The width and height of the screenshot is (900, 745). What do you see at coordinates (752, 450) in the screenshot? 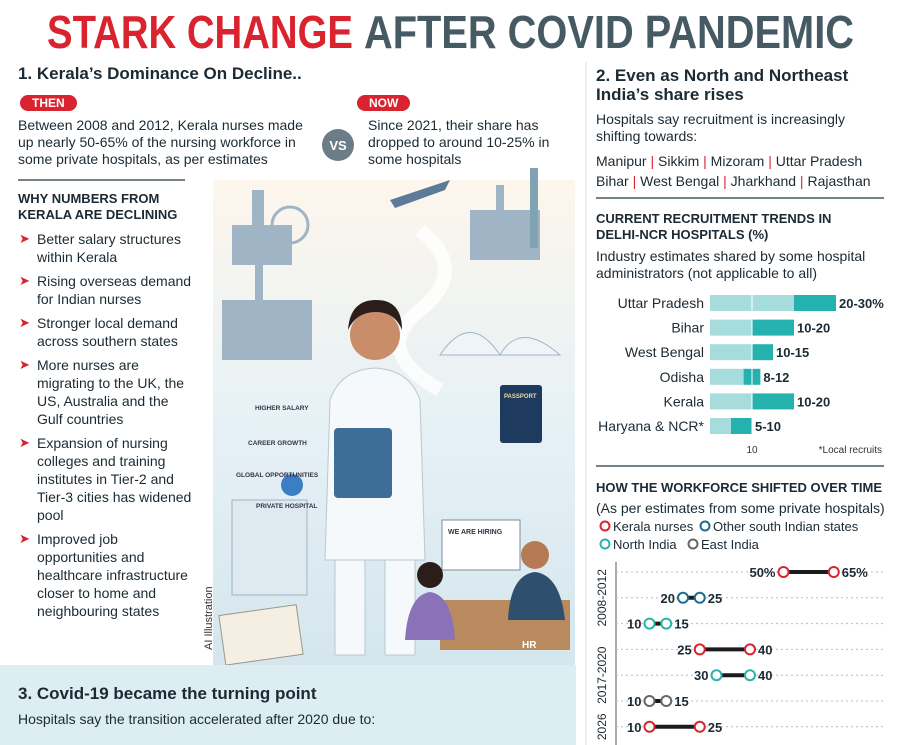
I see `x-tick-label: 10` at bounding box center [752, 450].